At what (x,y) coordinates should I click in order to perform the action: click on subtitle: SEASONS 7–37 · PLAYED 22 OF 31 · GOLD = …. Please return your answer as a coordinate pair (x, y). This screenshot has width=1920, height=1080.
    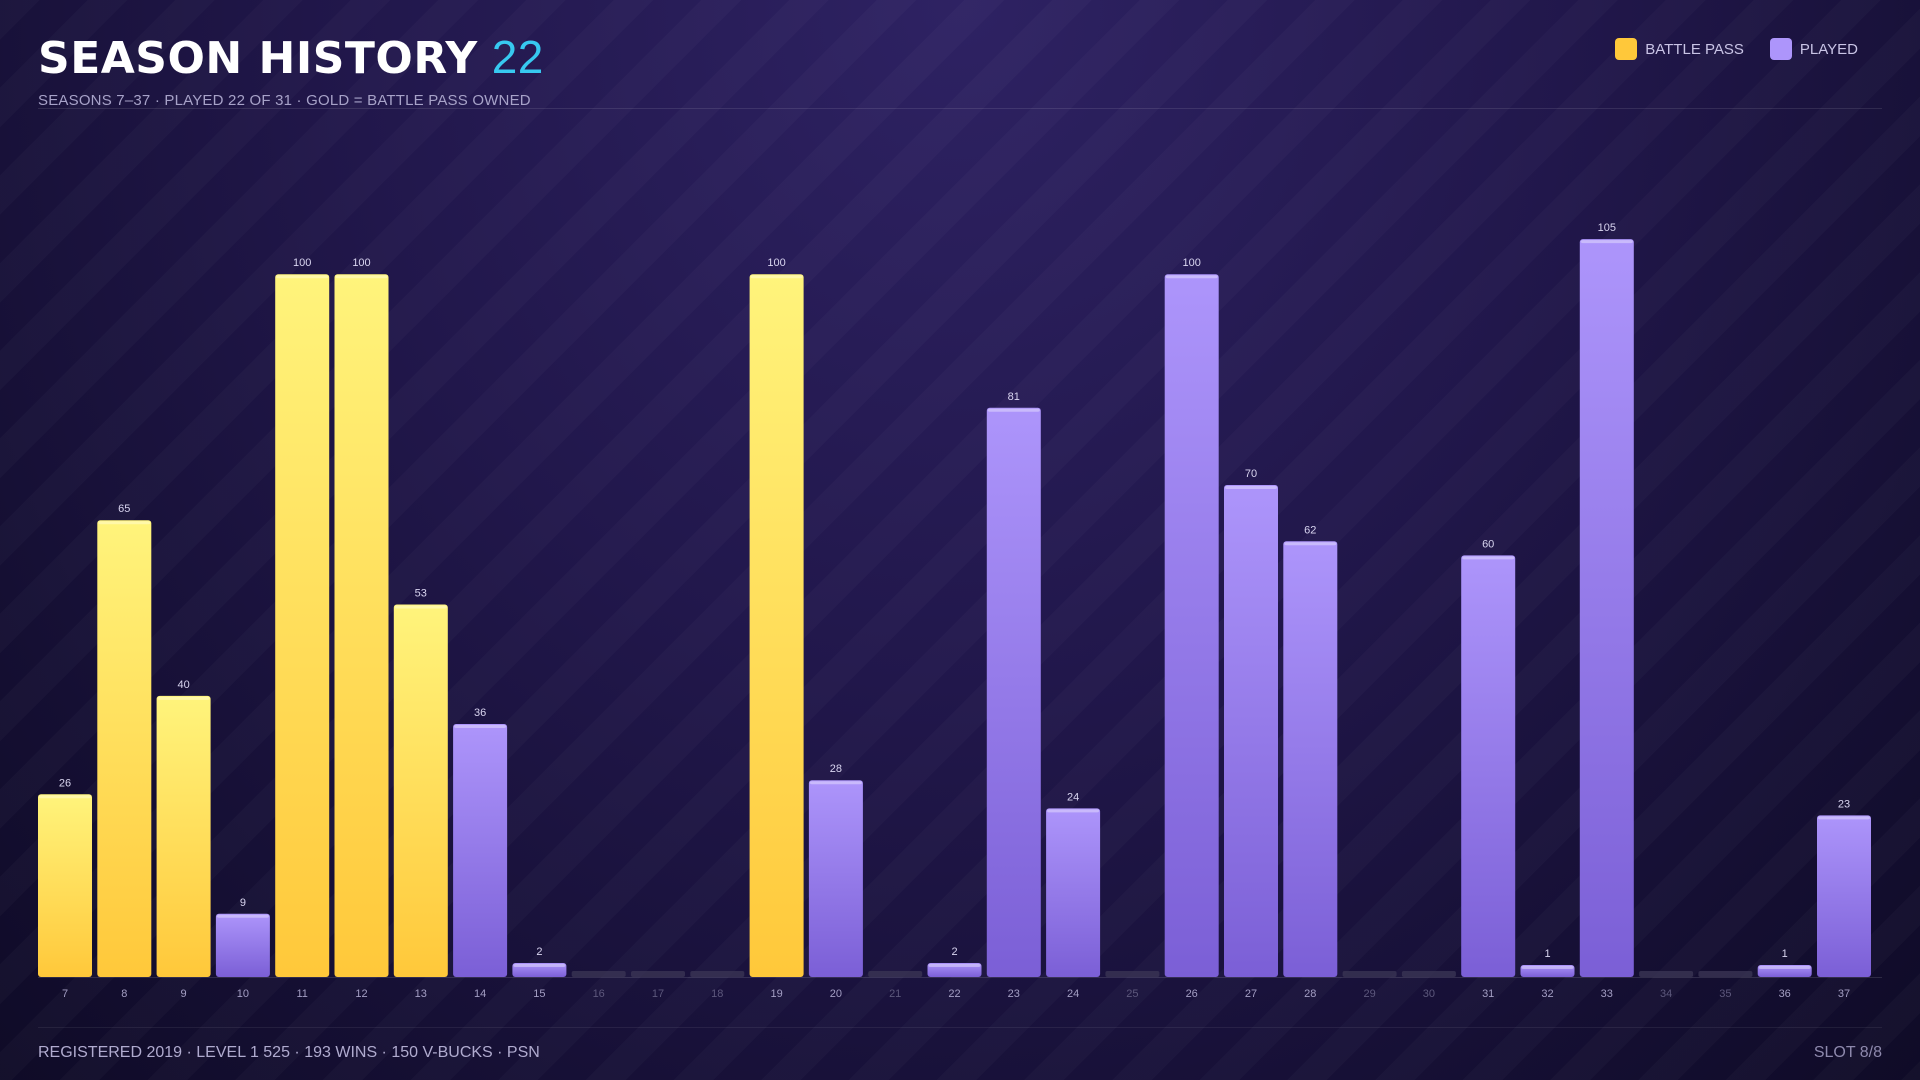
    Looking at the image, I should click on (284, 100).